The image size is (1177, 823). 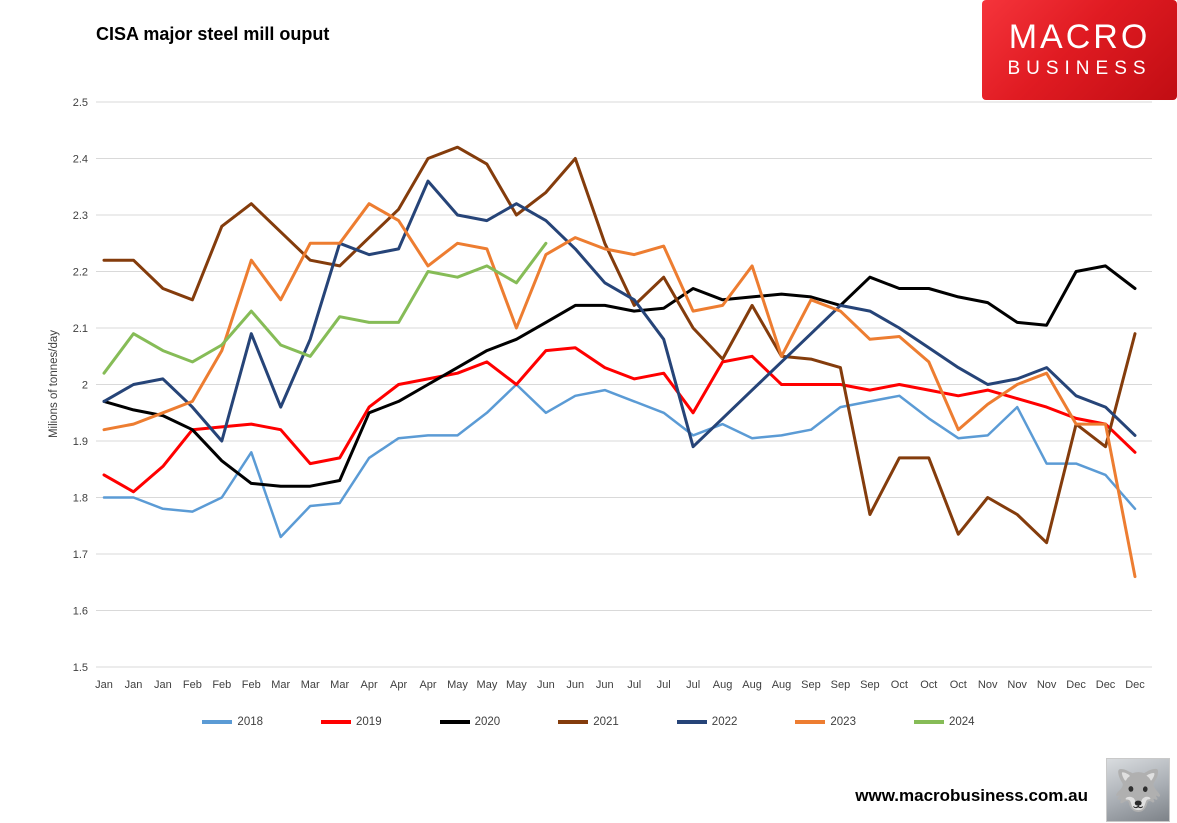 What do you see at coordinates (80, 442) in the screenshot?
I see `svg-text: 1.9` at bounding box center [80, 442].